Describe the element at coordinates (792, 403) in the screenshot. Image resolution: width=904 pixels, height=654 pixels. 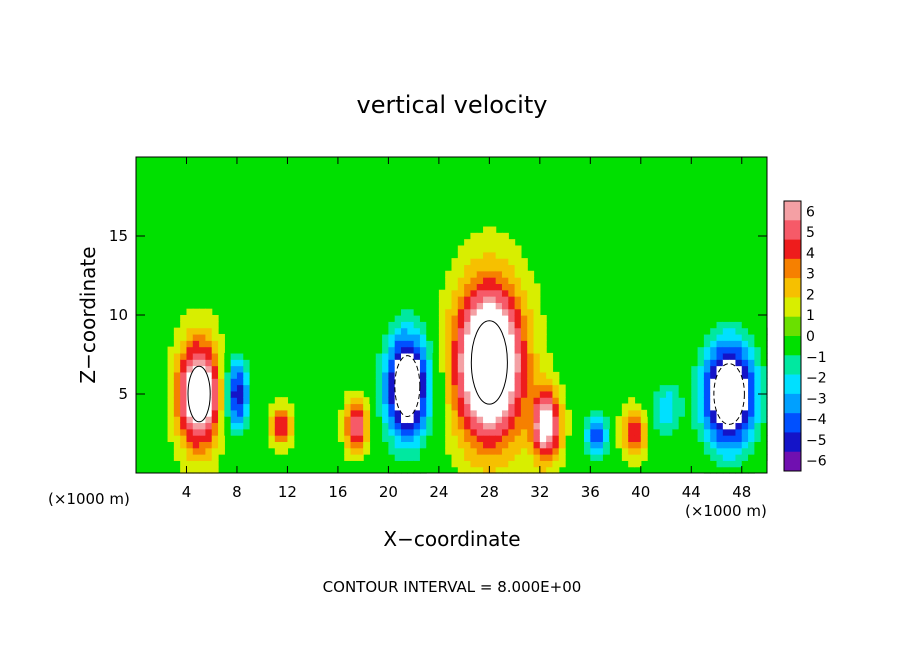
I see `colorbar-swatch` at that location.